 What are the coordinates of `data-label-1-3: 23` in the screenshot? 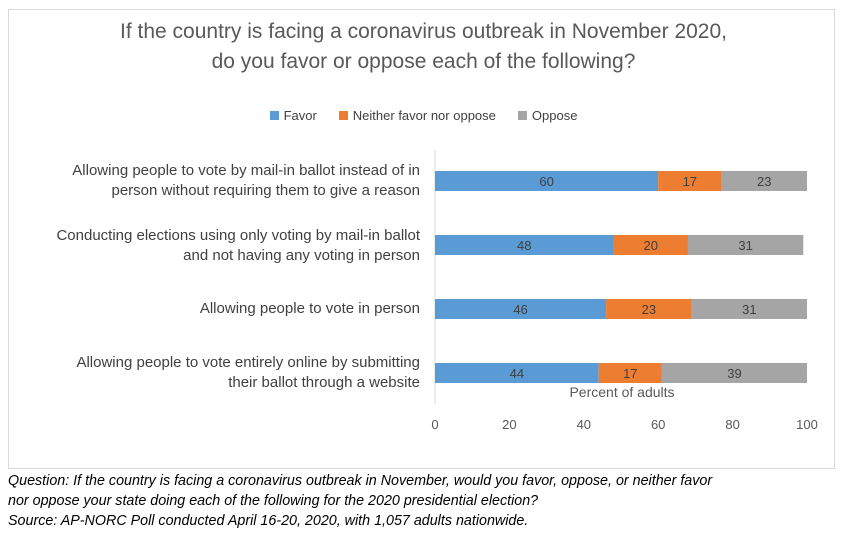 It's located at (764, 181).